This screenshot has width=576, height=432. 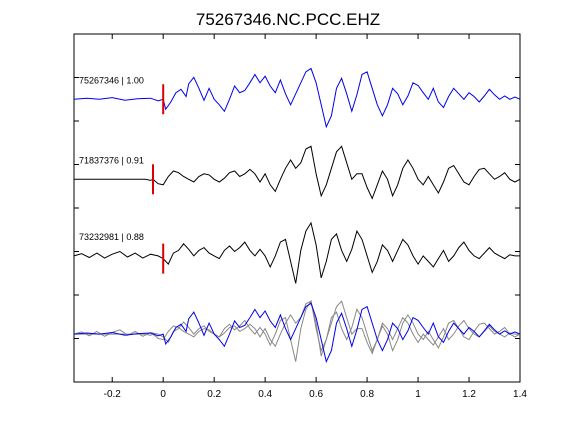 I want to click on x-tick-label: 1, so click(x=418, y=394).